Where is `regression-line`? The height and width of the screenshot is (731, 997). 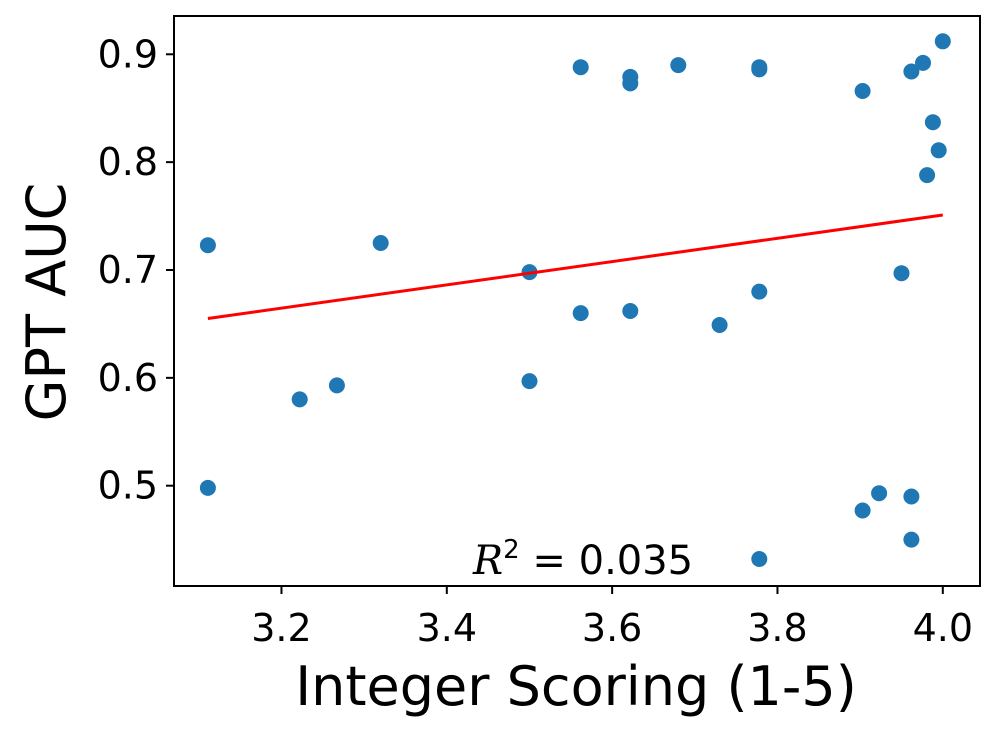
regression-line is located at coordinates (575, 267).